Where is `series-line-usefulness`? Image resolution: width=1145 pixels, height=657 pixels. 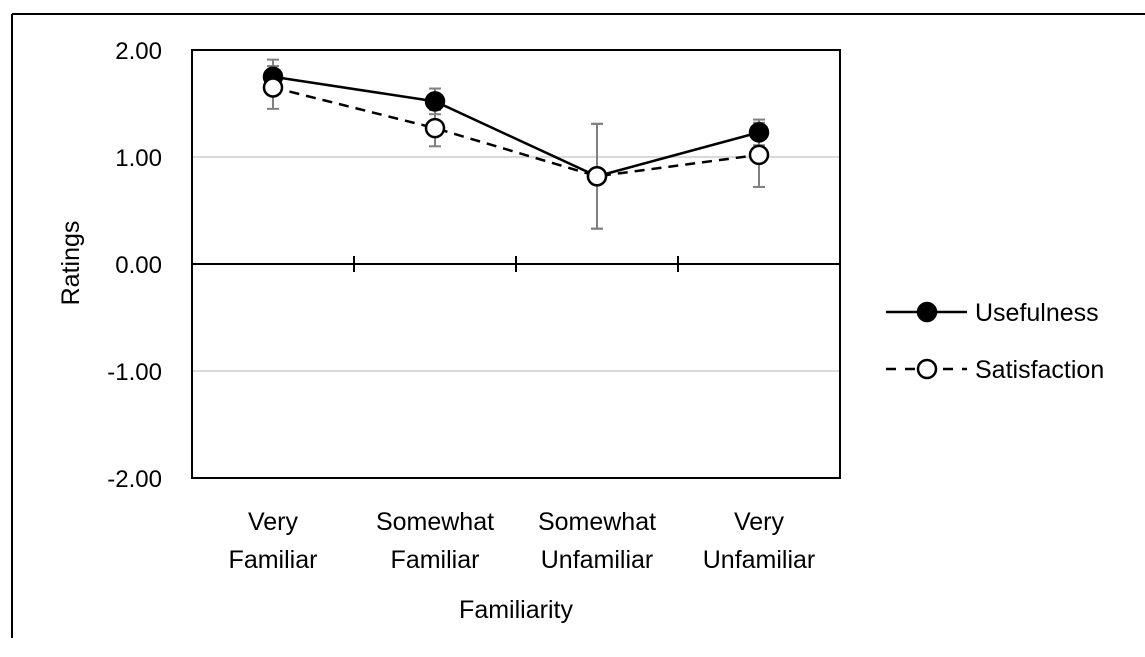 series-line-usefulness is located at coordinates (516, 126).